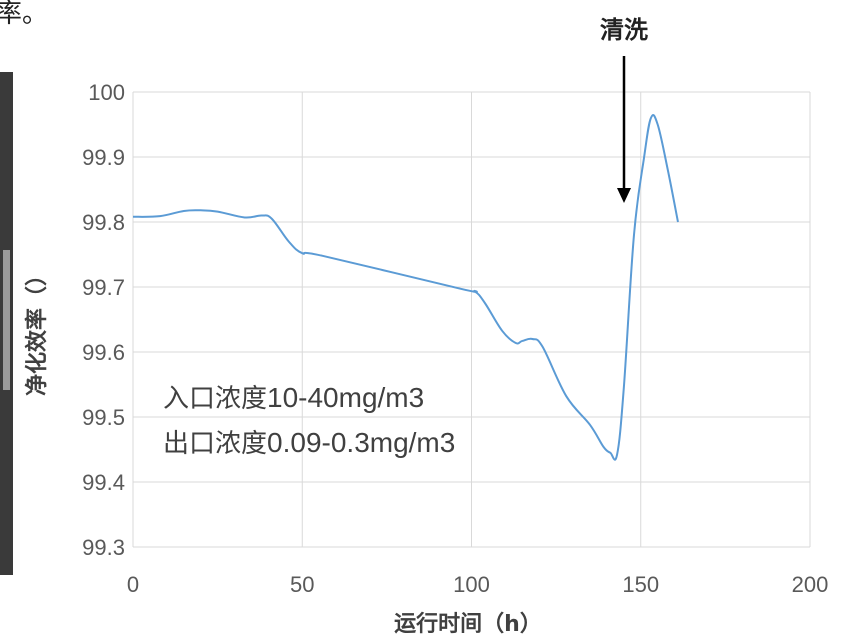 The width and height of the screenshot is (841, 640). Describe the element at coordinates (215, 399) in the screenshot. I see `annotation-inlet-prefix: 入口浓度` at that location.